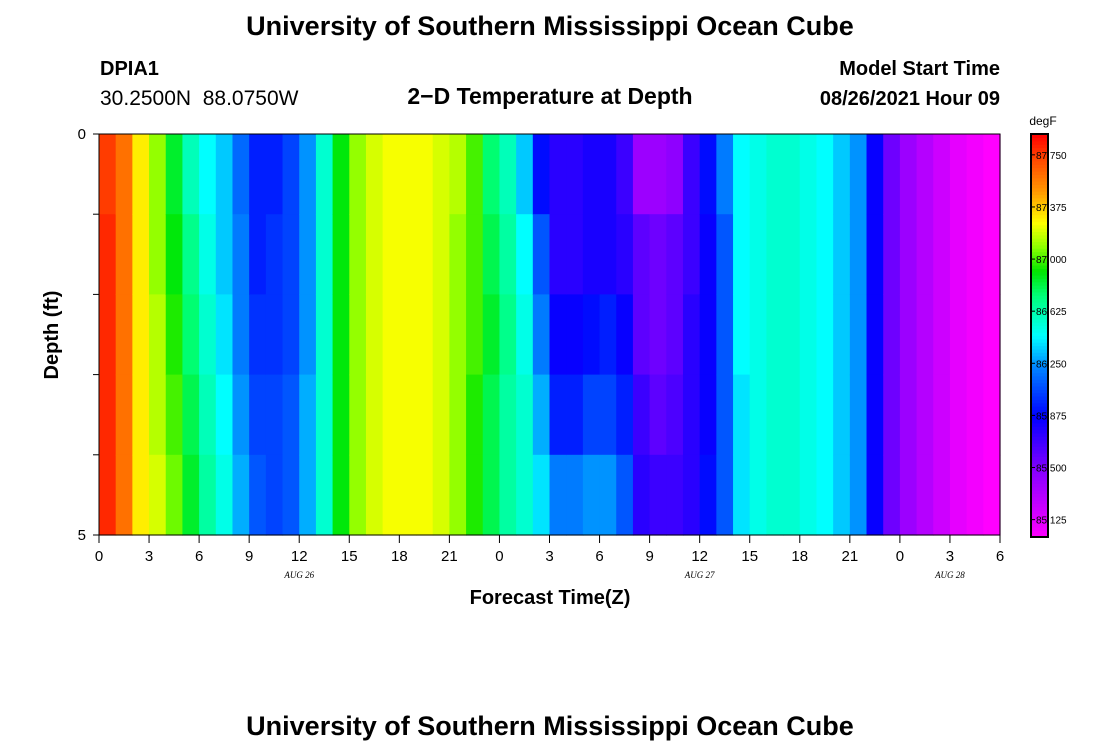 The image size is (1100, 750). What do you see at coordinates (88, 335) in the screenshot?
I see `y-axis: 05` at bounding box center [88, 335].